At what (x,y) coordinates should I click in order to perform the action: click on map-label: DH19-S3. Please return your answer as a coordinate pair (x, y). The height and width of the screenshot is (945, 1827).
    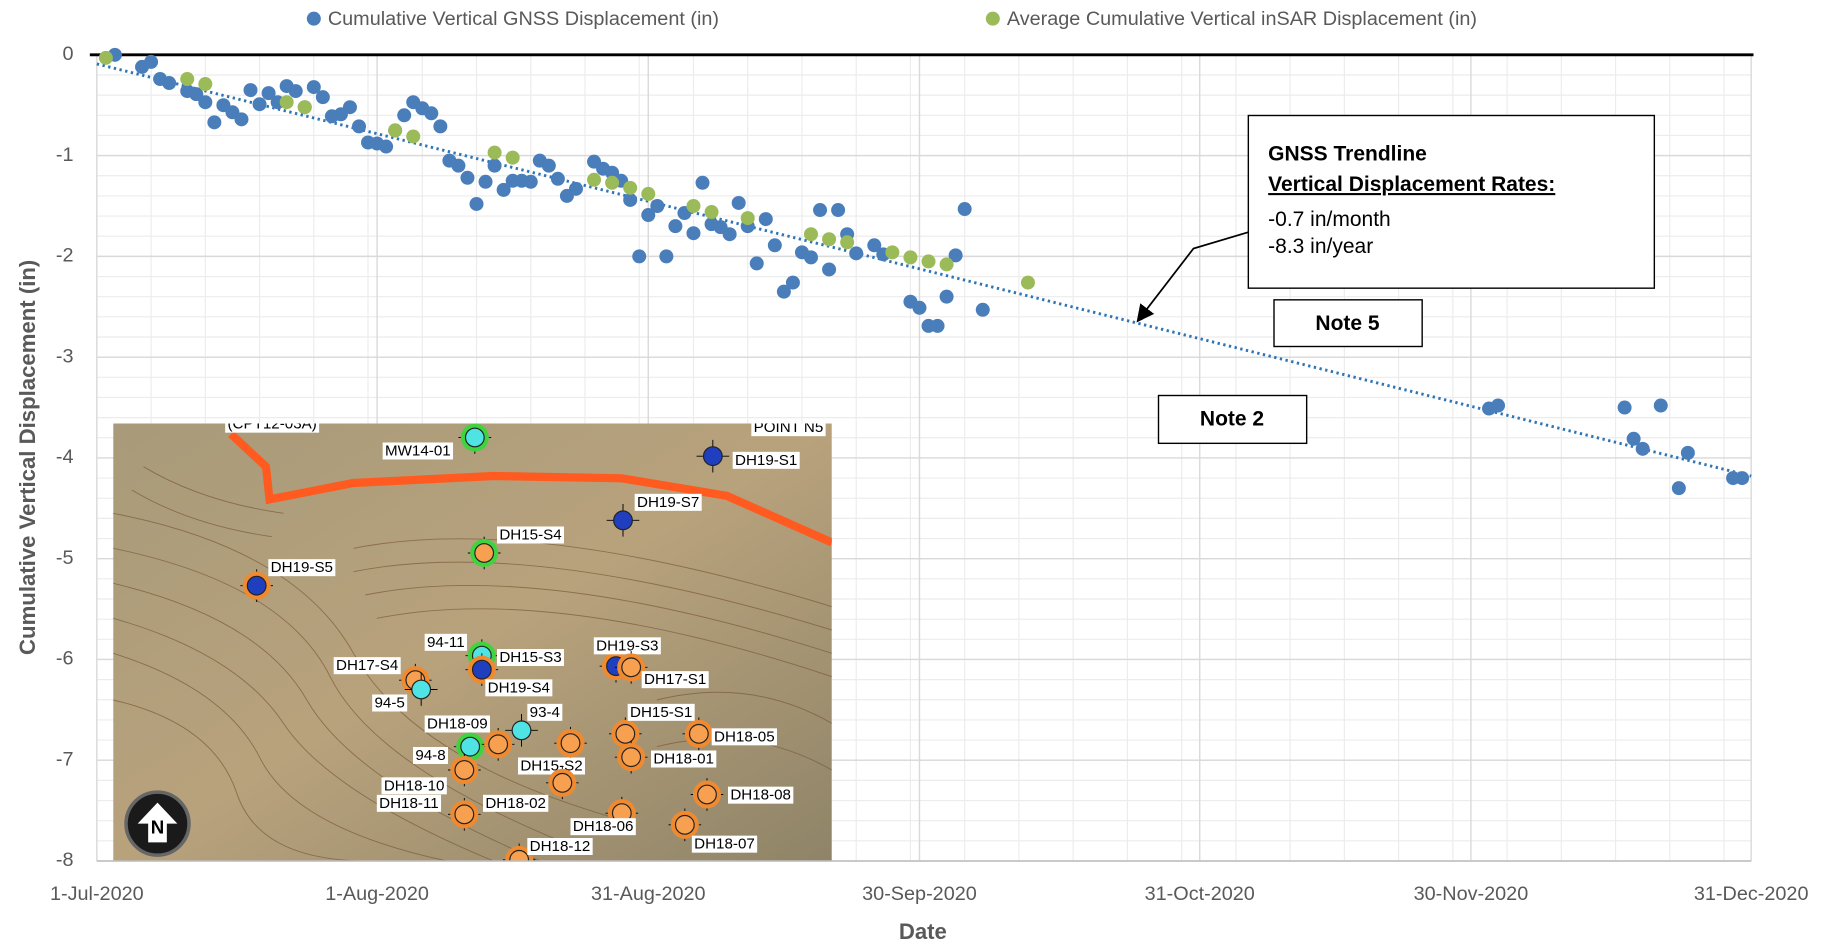
    Looking at the image, I should click on (627, 645).